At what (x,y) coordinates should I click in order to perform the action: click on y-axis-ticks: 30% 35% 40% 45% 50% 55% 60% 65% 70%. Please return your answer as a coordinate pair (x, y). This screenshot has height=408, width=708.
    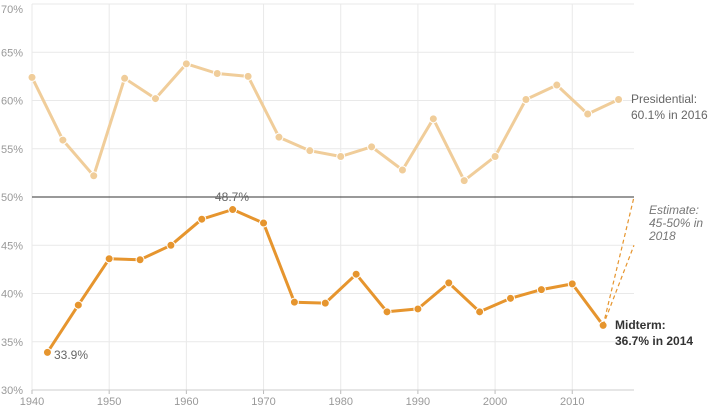
    Looking at the image, I should click on (12, 200).